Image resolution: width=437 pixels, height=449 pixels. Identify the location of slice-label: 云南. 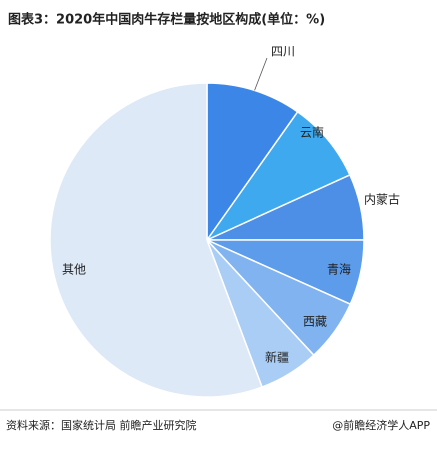
(312, 132).